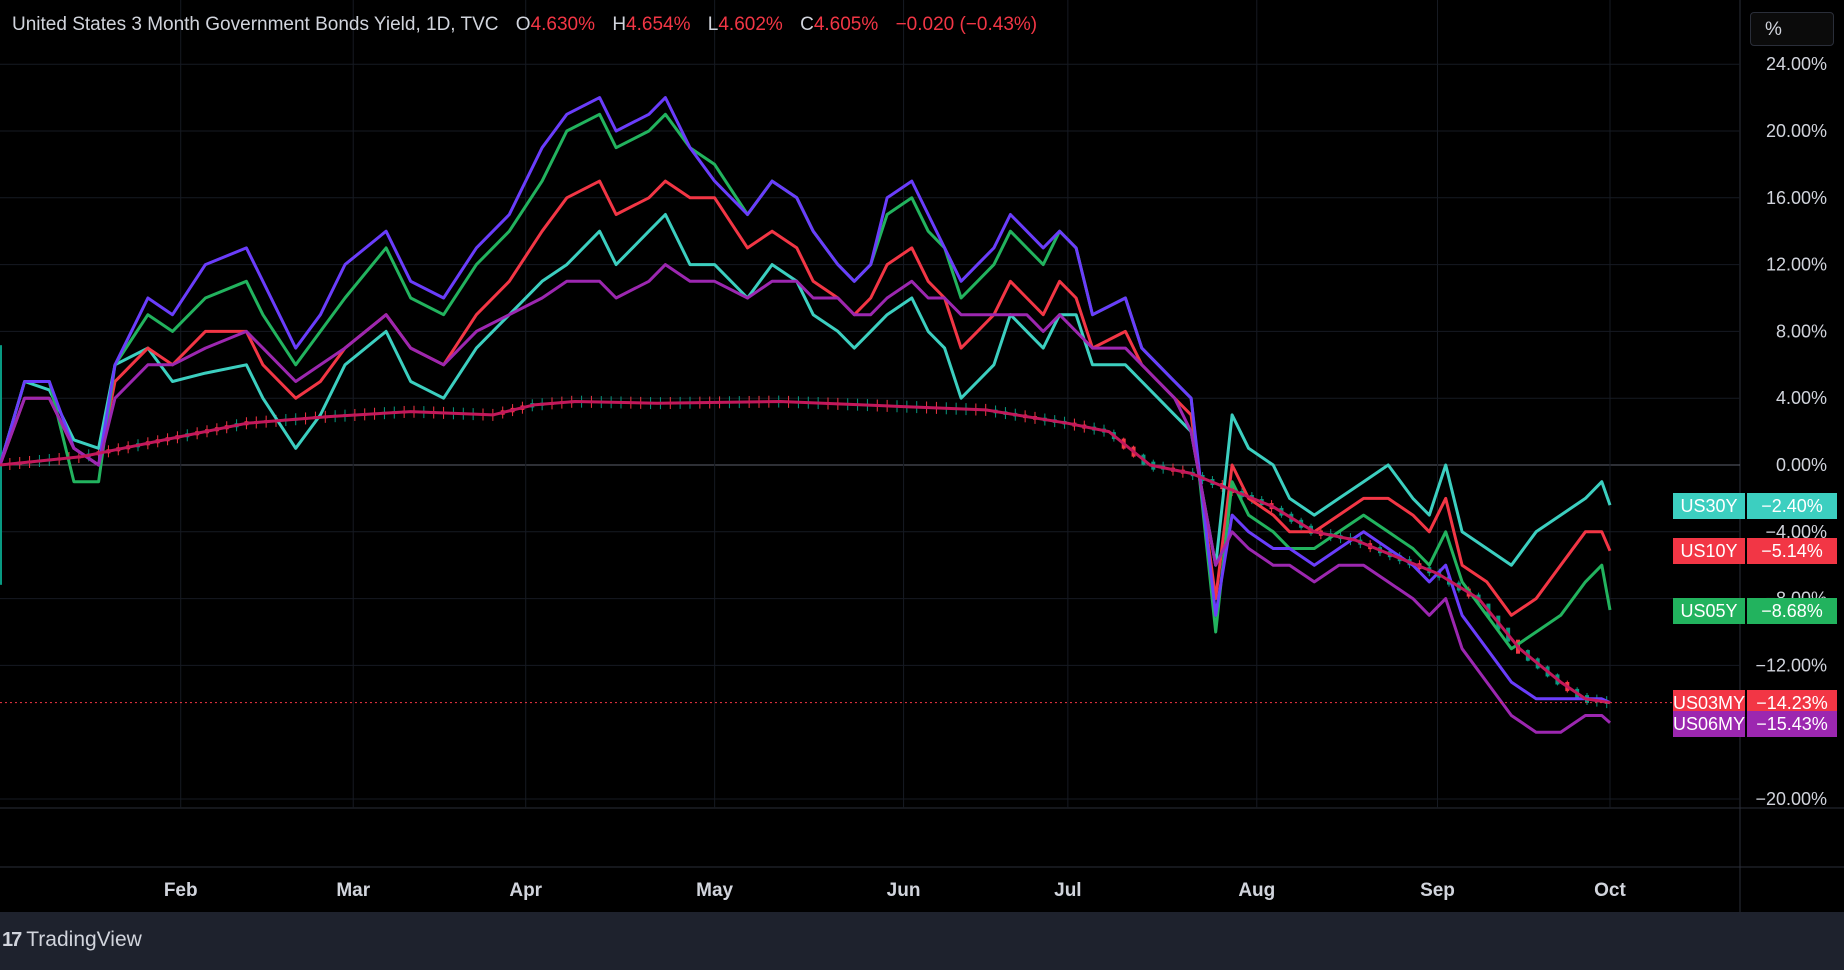 The height and width of the screenshot is (970, 1844). I want to click on y-tick-label: 24.00%, so click(1796, 64).